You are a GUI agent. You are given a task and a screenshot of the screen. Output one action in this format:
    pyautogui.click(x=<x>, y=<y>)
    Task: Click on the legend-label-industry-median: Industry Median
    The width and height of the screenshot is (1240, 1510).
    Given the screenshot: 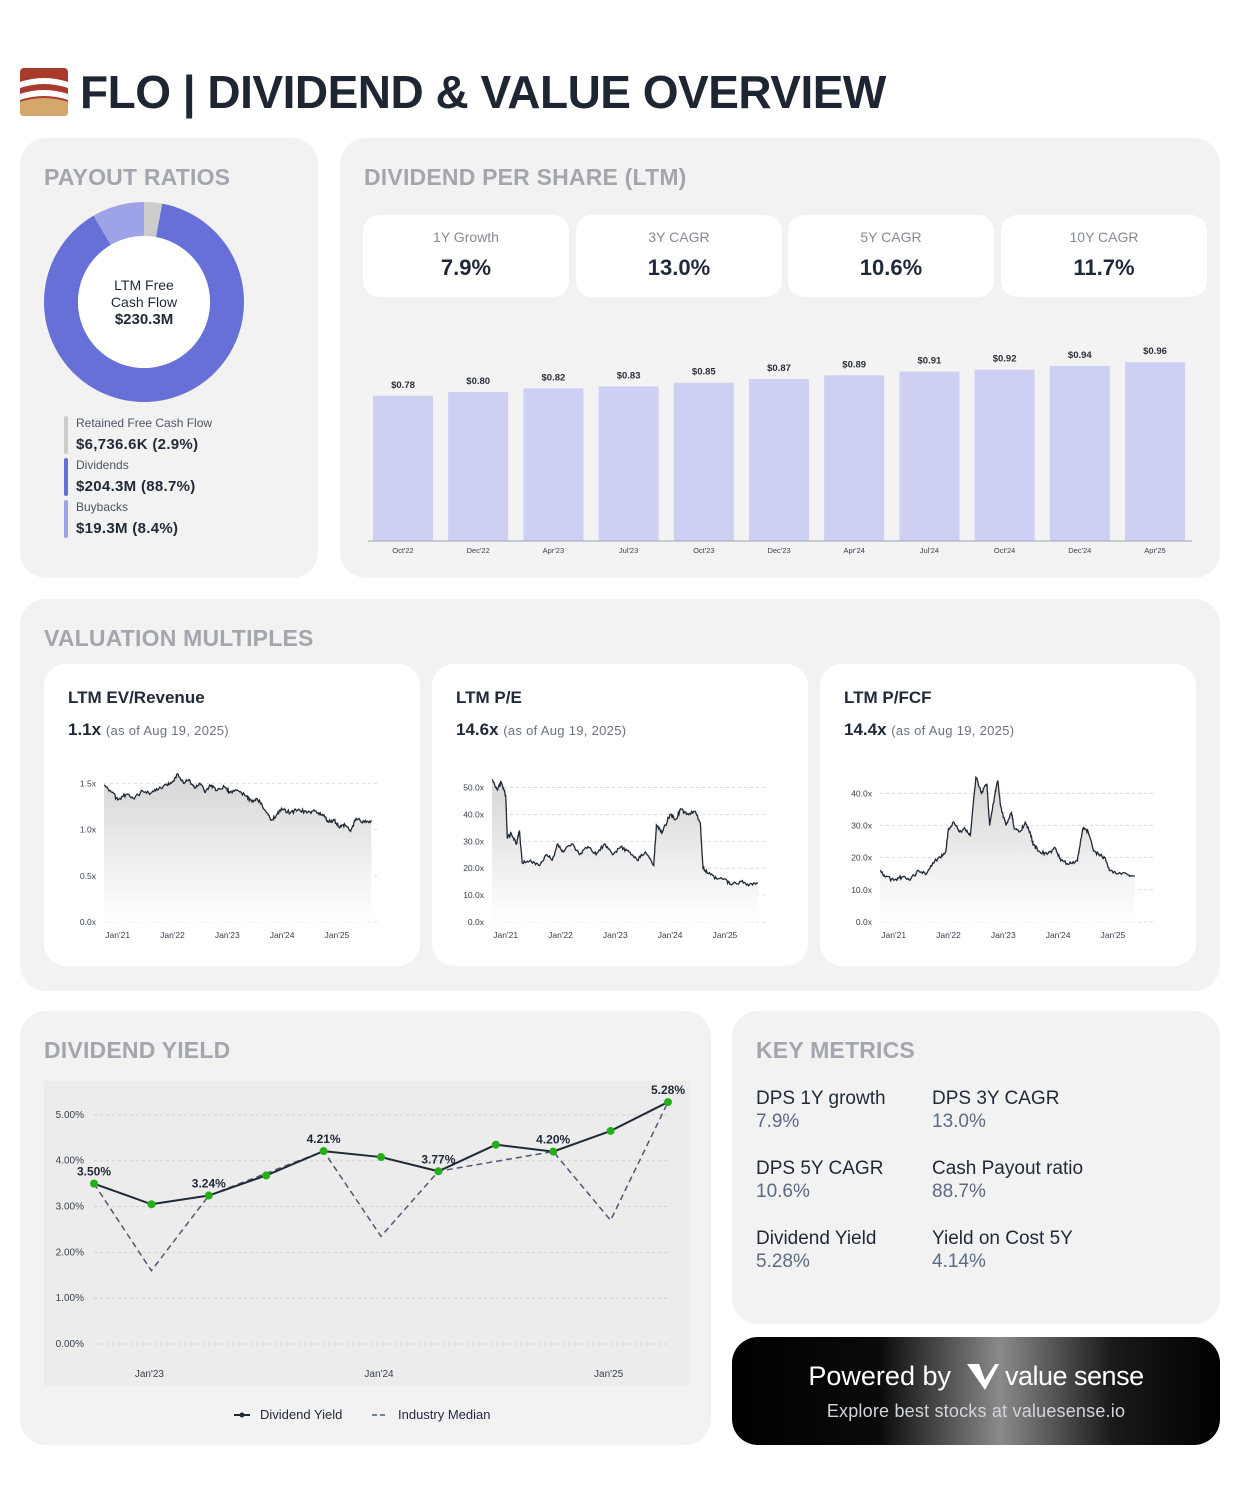 What is the action you would take?
    pyautogui.click(x=444, y=1414)
    